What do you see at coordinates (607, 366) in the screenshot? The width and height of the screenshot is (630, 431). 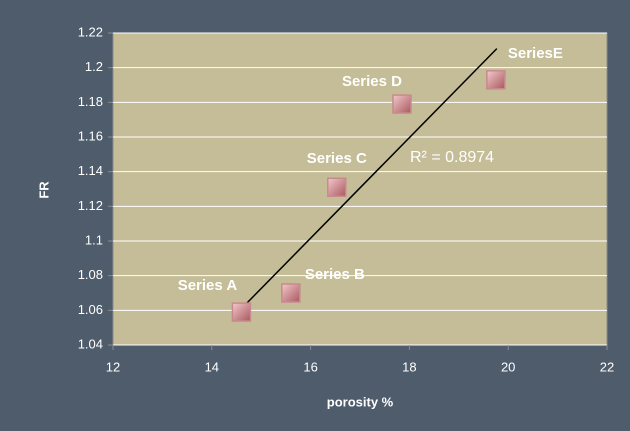 I see `x-tick-label: 22` at bounding box center [607, 366].